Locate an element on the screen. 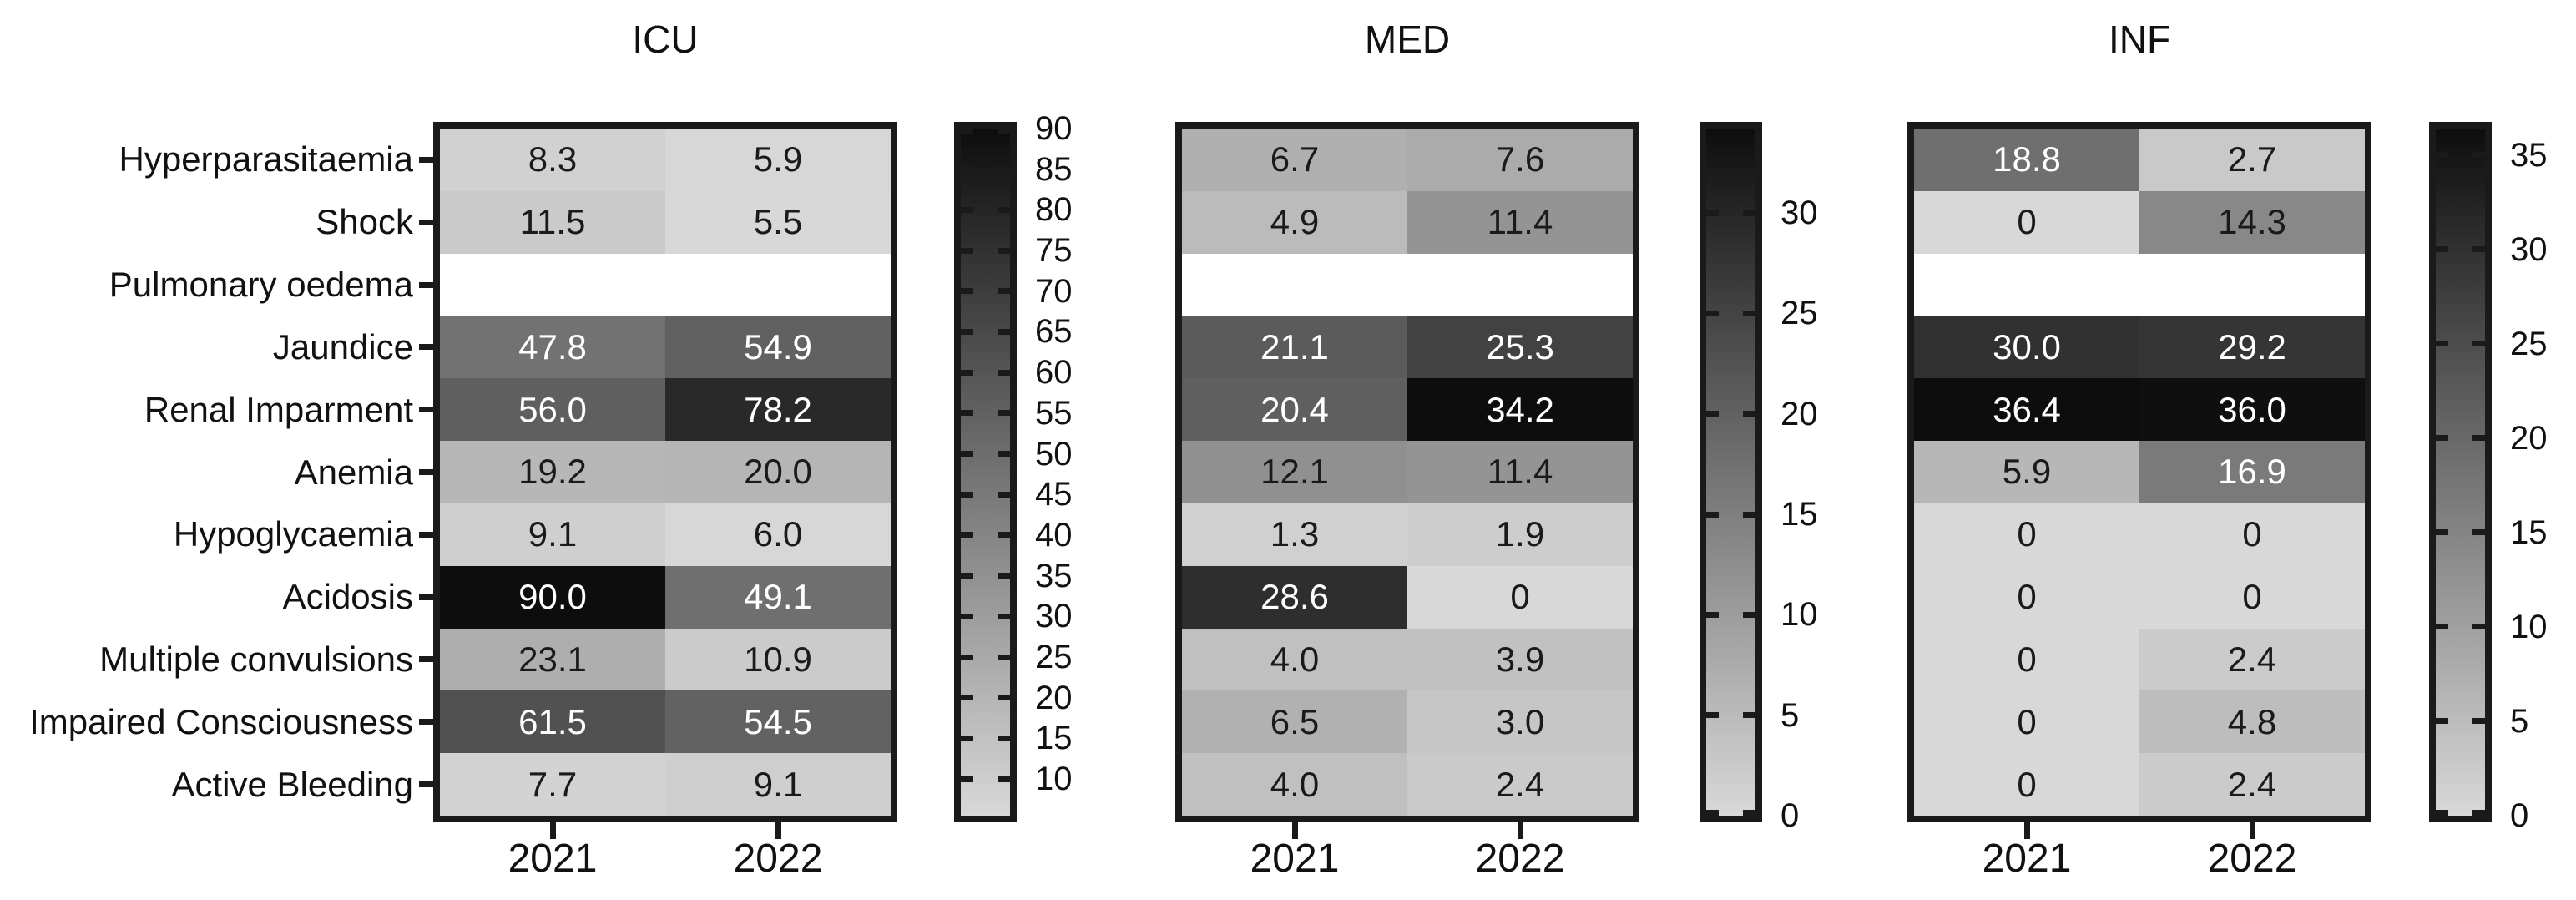 The image size is (2576, 900). colorbar-tick-label: 80 is located at coordinates (1054, 210).